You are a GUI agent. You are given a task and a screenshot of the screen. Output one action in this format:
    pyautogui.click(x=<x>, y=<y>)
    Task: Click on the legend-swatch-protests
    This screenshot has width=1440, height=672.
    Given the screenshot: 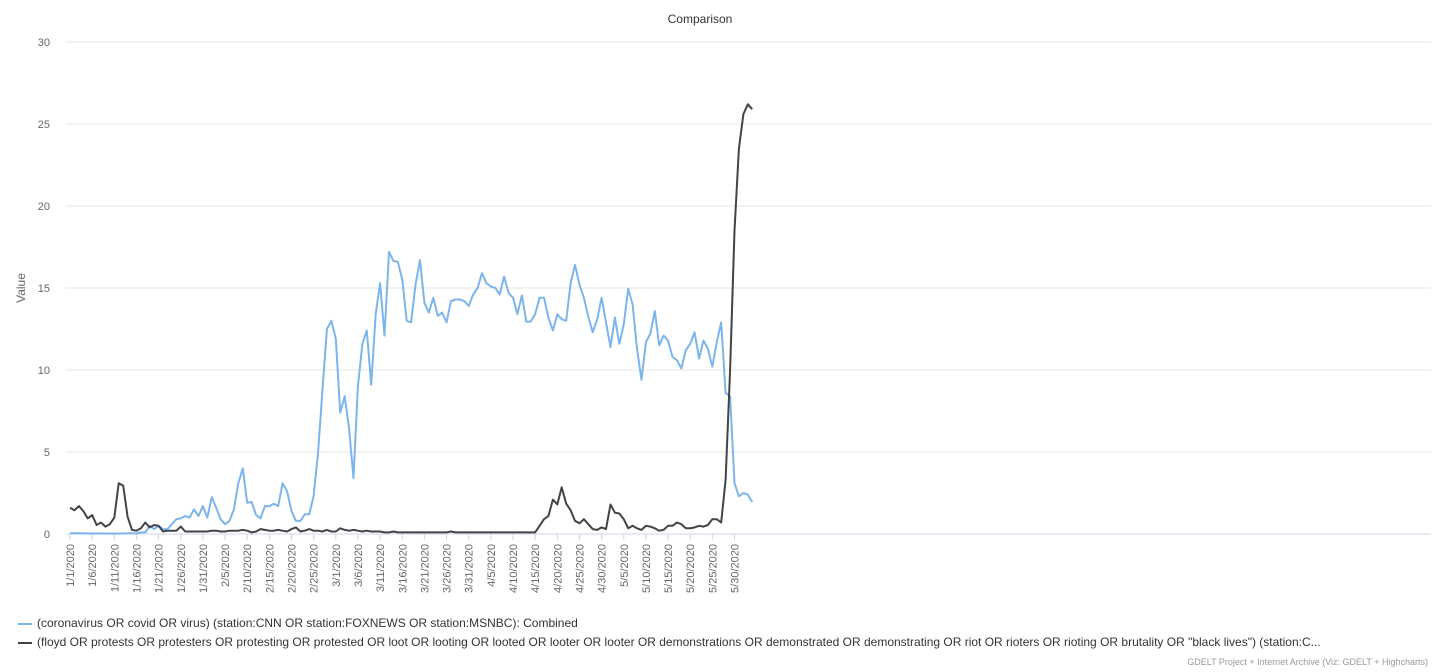 What is the action you would take?
    pyautogui.click(x=25, y=642)
    